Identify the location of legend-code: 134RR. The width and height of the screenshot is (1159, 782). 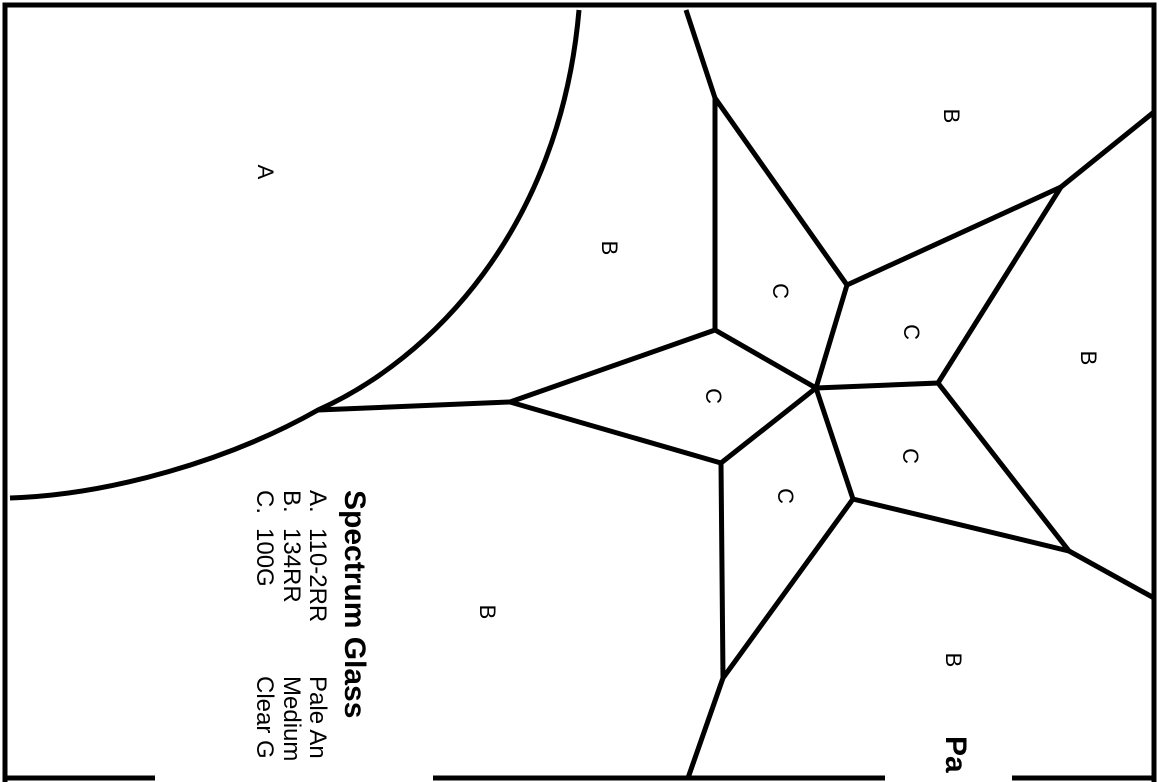
(291, 565).